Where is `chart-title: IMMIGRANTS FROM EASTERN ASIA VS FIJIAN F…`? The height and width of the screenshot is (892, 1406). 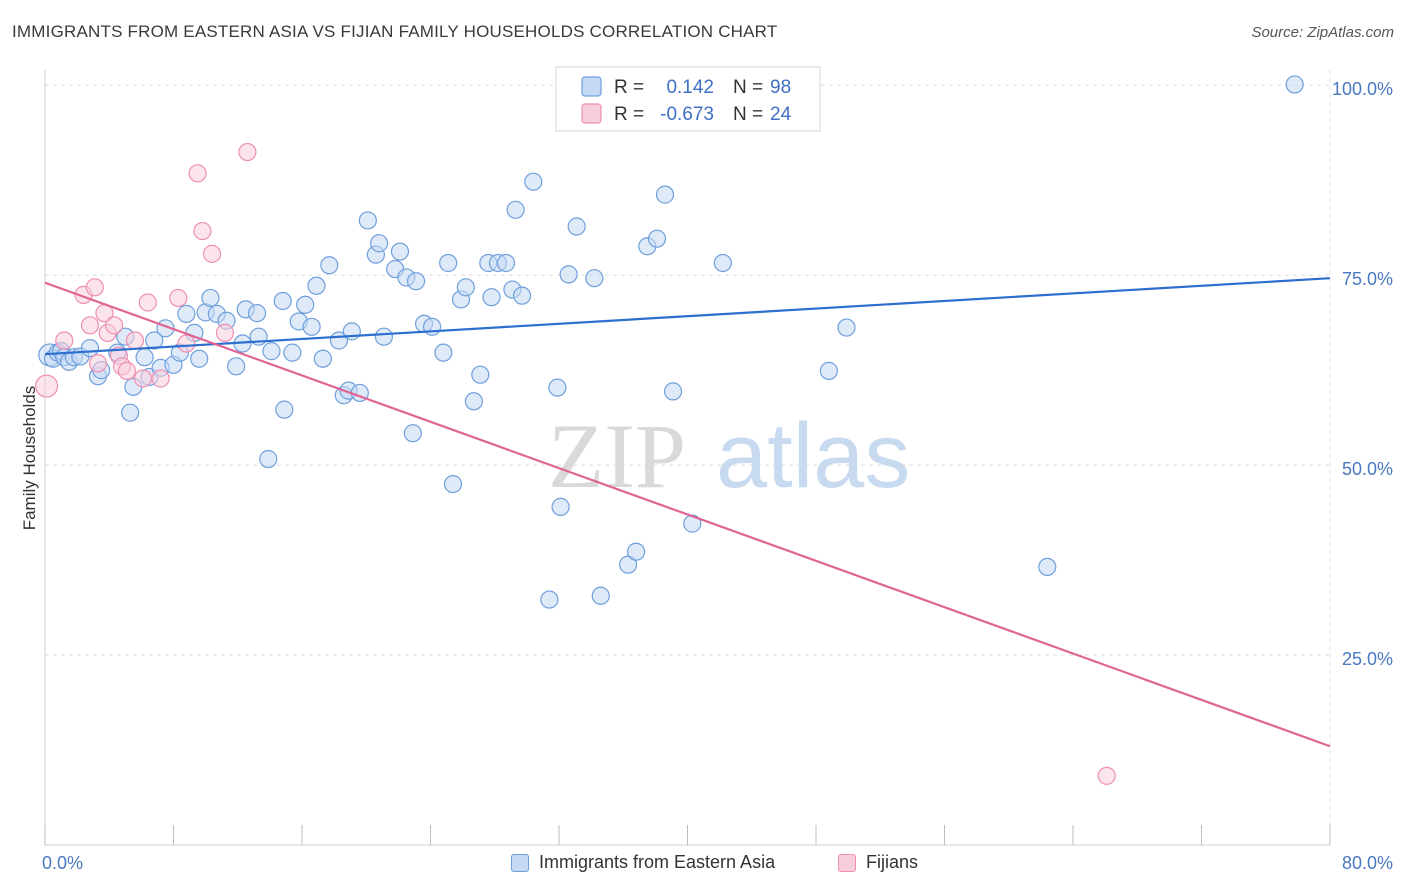
chart-title: IMMIGRANTS FROM EASTERN ASIA VS FIJIAN F… is located at coordinates (395, 31).